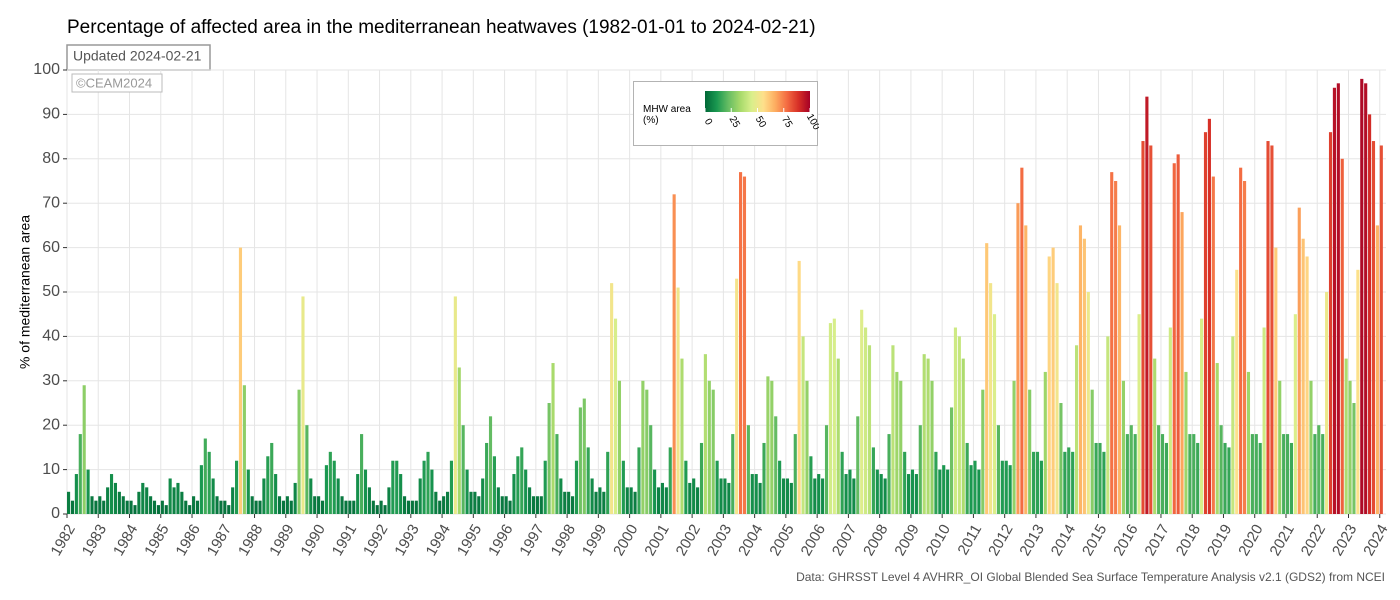  What do you see at coordinates (344, 539) in the screenshot?
I see `x-tick-label: 1991` at bounding box center [344, 539].